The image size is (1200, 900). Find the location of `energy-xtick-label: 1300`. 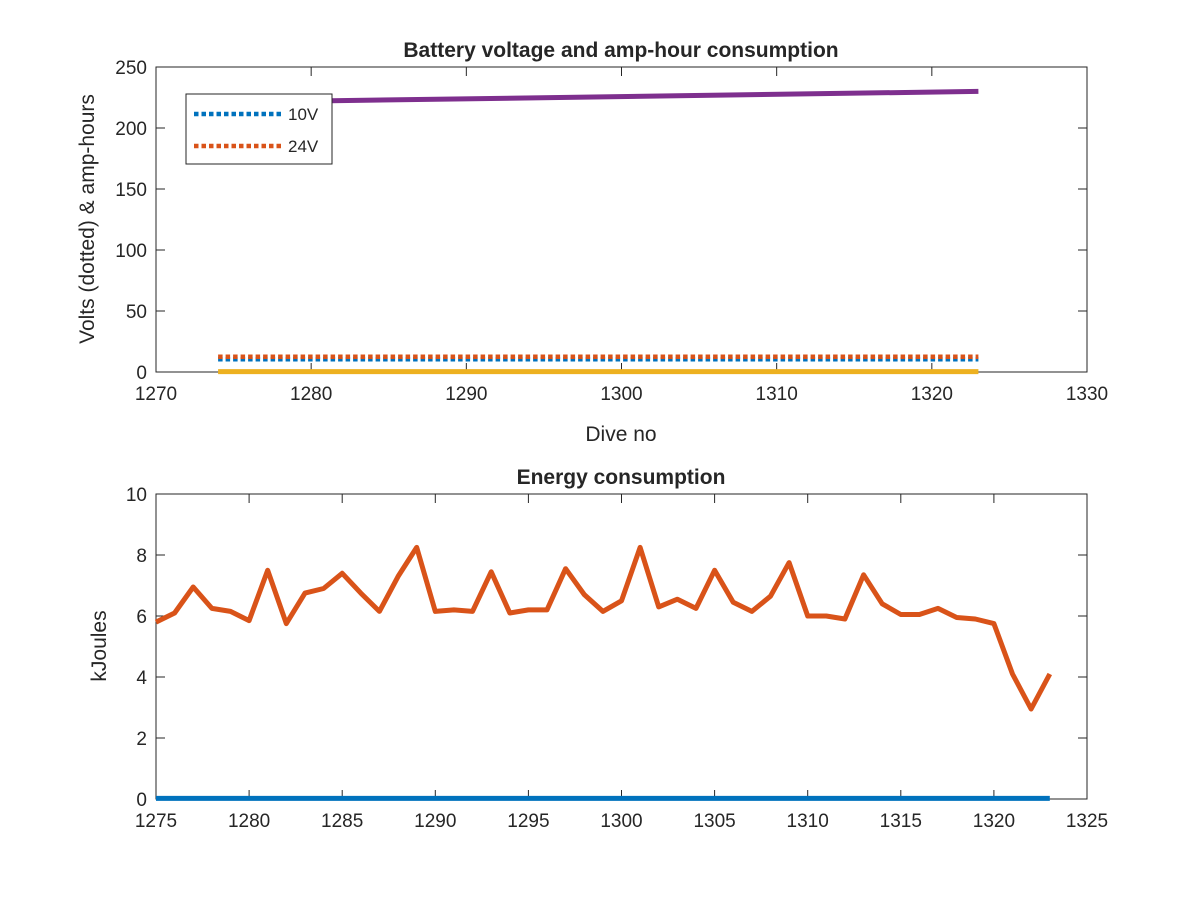

energy-xtick-label: 1300 is located at coordinates (621, 821).